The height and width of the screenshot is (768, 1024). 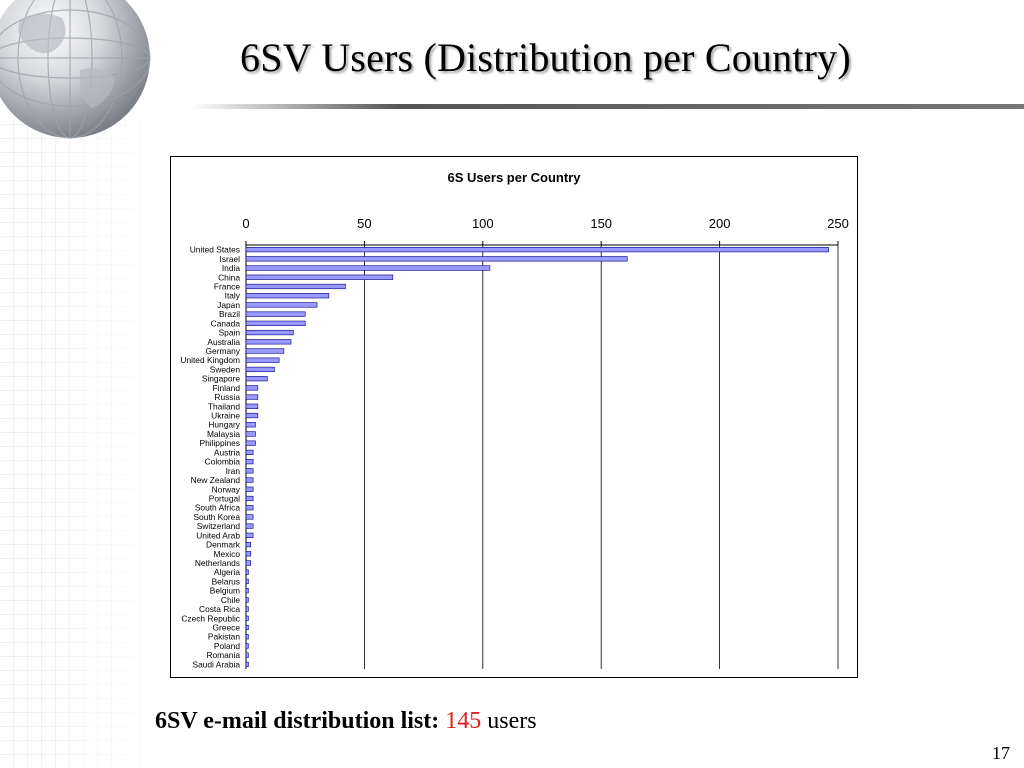 I want to click on background-grid-pattern, so click(x=85, y=444).